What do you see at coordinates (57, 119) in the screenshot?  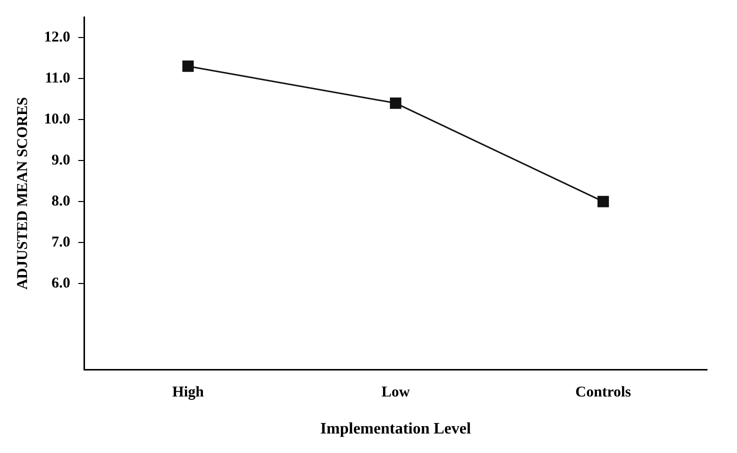 I see `y-tick-label: 10.0` at bounding box center [57, 119].